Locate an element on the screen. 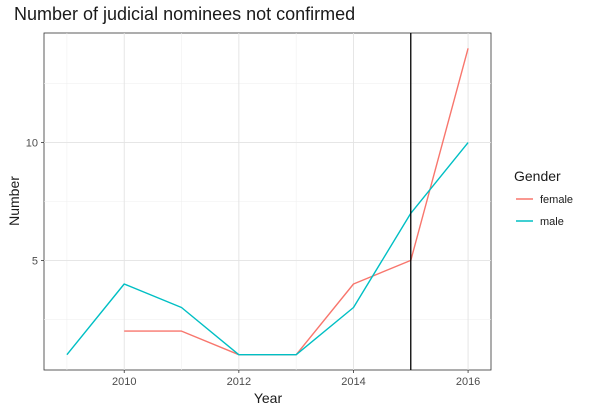 The height and width of the screenshot is (410, 590). x-tick-label: 2016 is located at coordinates (468, 382).